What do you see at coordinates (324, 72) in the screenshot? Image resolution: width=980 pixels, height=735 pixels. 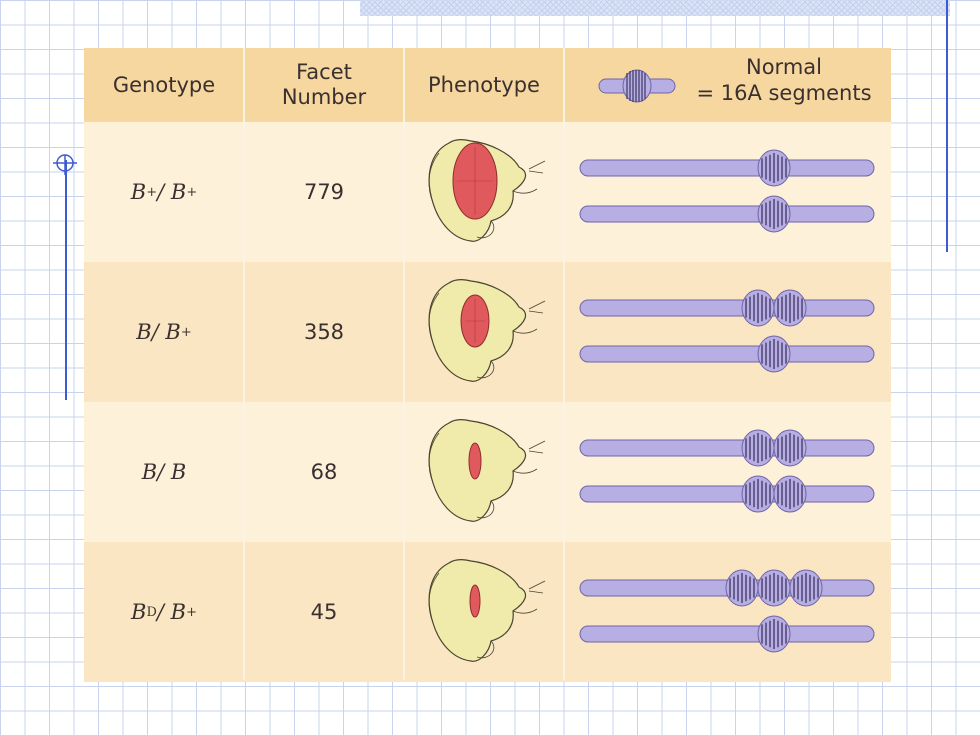 I see `header-facet-line1: Facet` at bounding box center [324, 72].